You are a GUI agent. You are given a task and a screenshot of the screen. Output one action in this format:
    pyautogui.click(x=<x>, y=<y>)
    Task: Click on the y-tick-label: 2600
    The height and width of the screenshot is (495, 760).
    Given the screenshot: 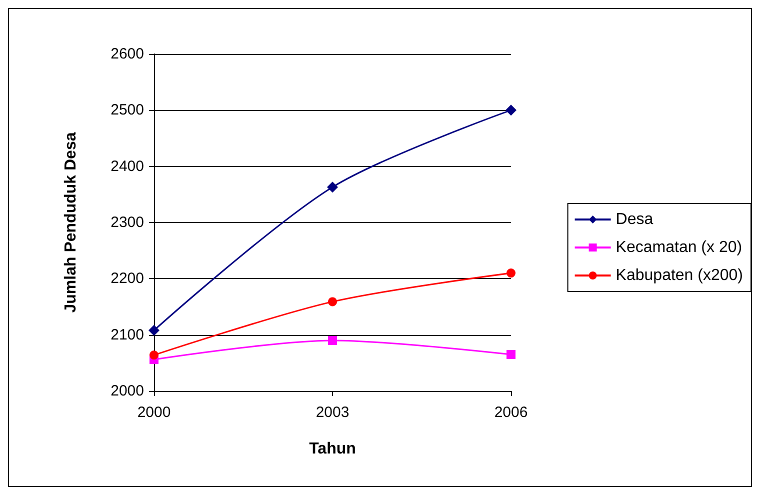 What is the action you would take?
    pyautogui.click(x=127, y=54)
    